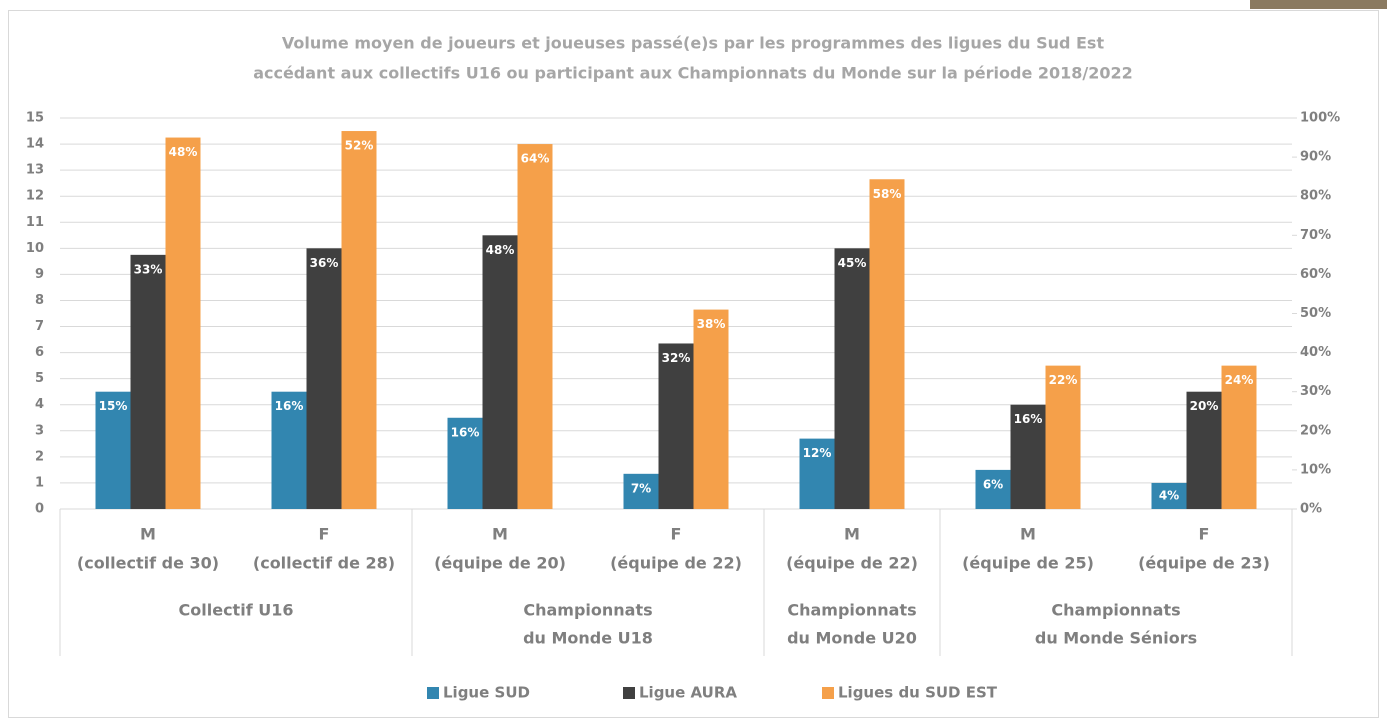 This screenshot has width=1387, height=720. I want to click on y-tick-label: 1, so click(39, 482).